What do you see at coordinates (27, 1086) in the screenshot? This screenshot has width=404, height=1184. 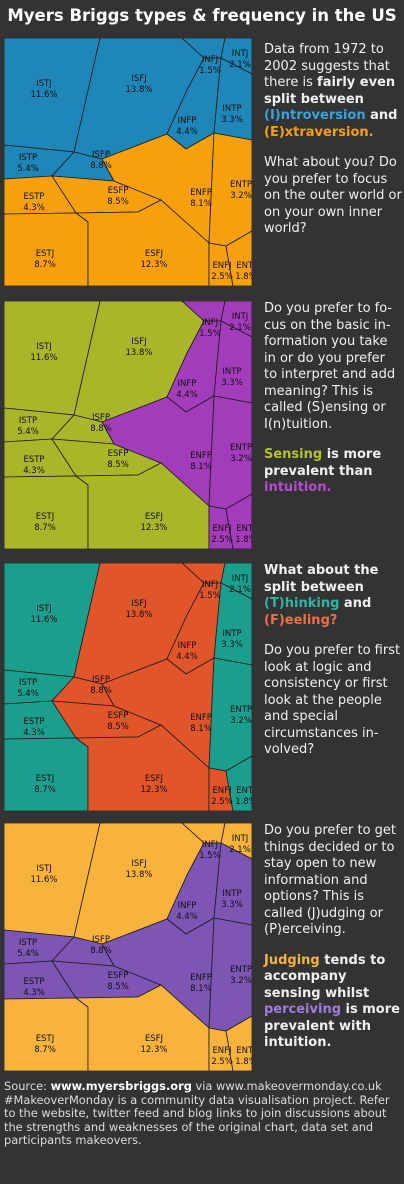 I see `source-label: Source:` at bounding box center [27, 1086].